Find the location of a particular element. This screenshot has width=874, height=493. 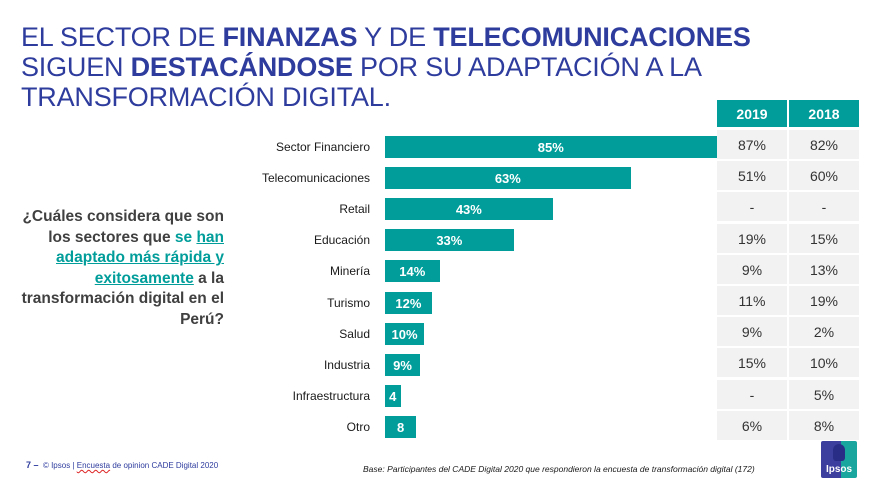

table-cell: 13% is located at coordinates (824, 269).